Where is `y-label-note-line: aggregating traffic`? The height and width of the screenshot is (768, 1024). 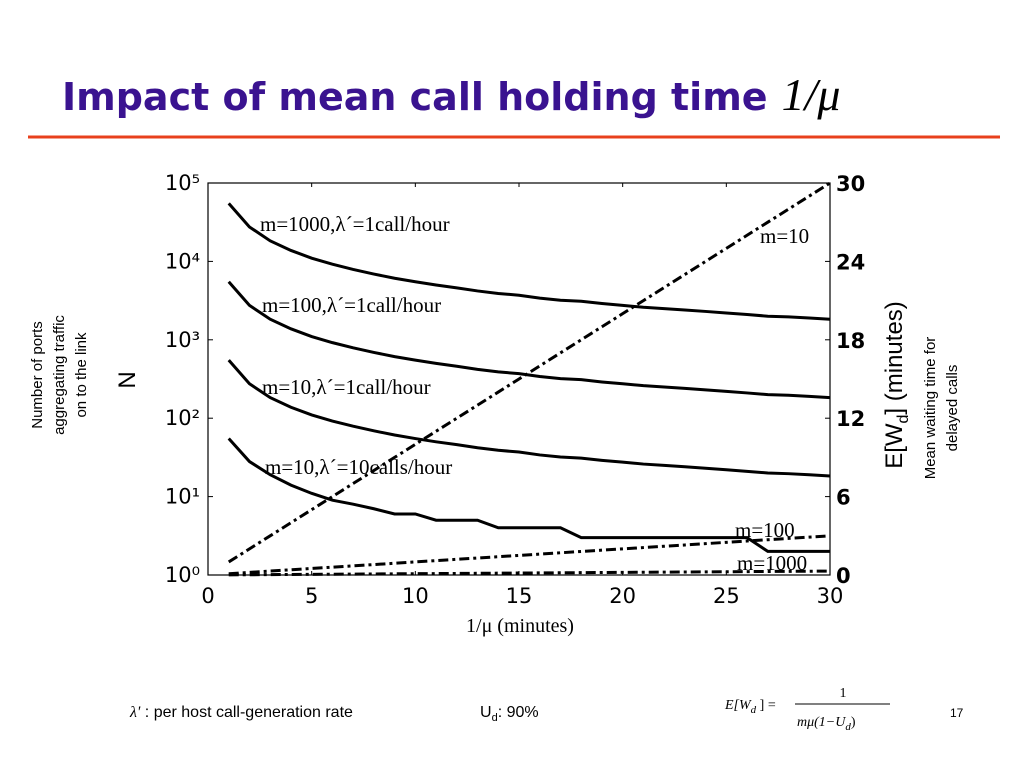
y-label-note-line: aggregating traffic is located at coordinates (59, 375).